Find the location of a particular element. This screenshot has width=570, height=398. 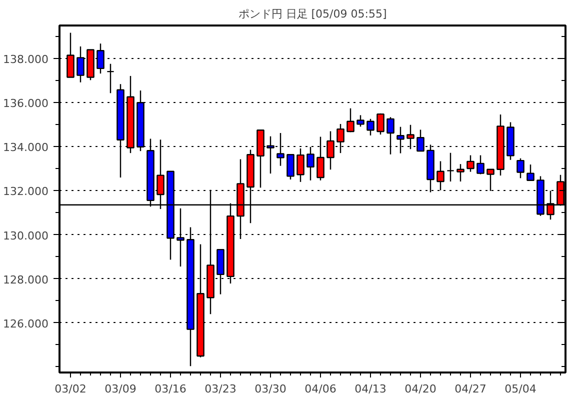

y-tick-label: 126.000 is located at coordinates (26, 323).